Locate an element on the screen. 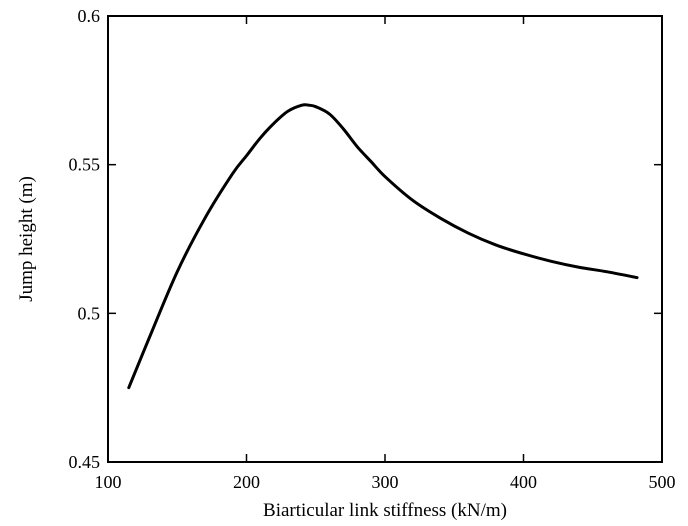 The image size is (688, 526). y-axis-label: Jump height (m) is located at coordinates (26, 239).